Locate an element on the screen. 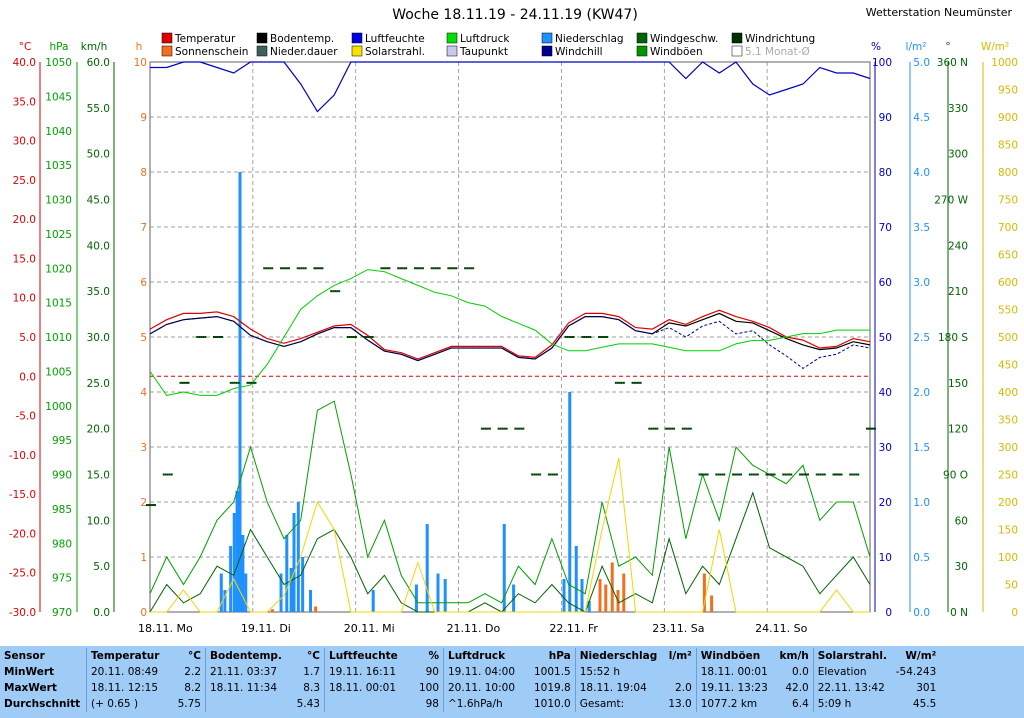  wind-tick-label: 15.0 is located at coordinates (98, 476).